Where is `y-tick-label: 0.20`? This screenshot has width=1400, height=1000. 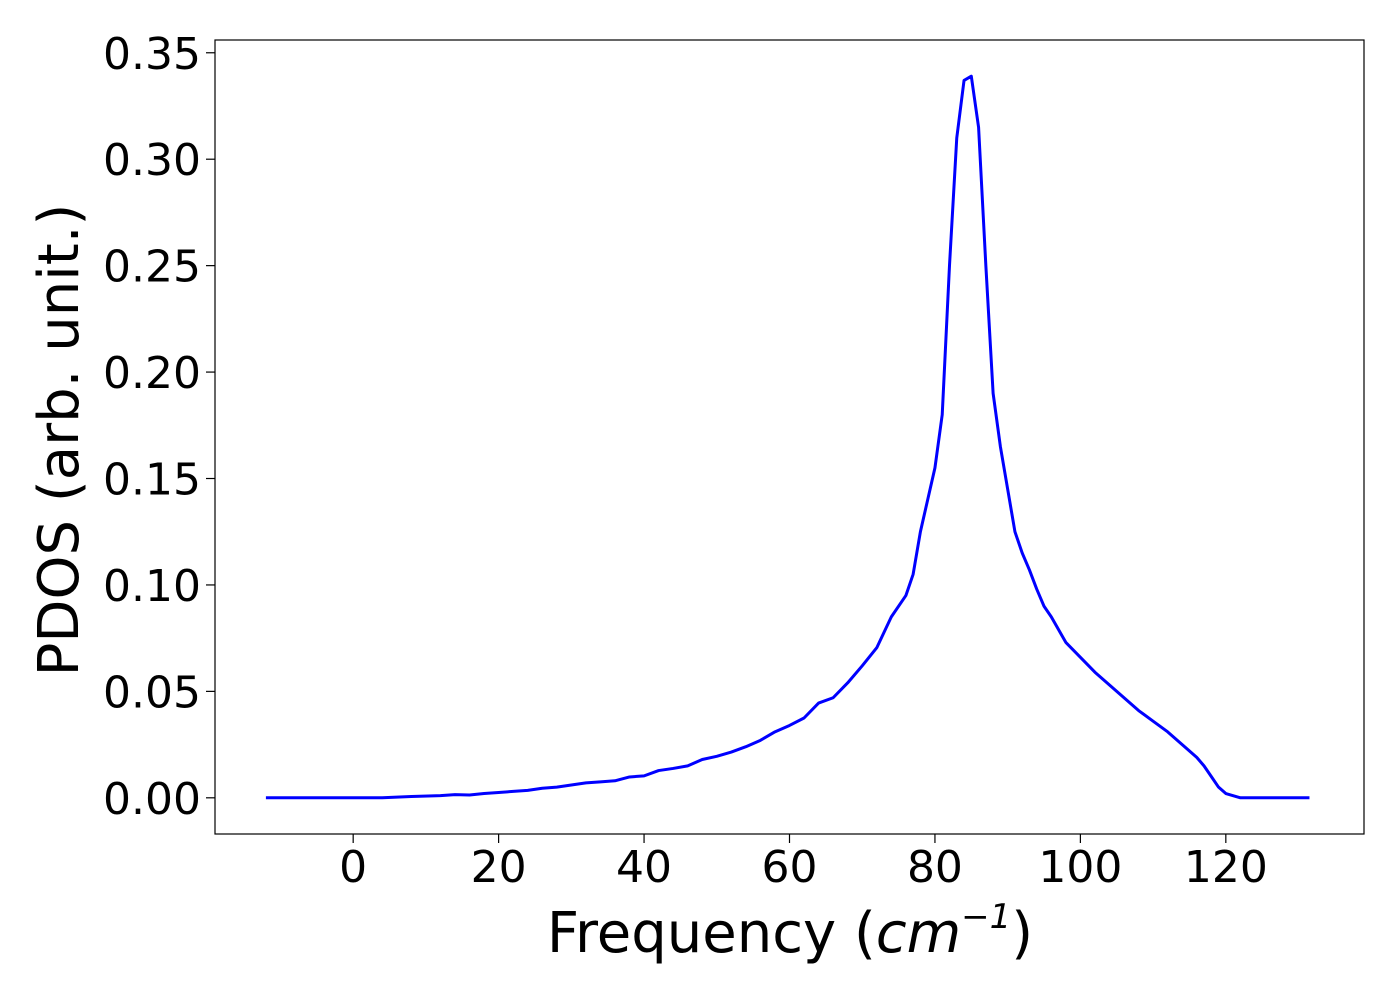
y-tick-label: 0.20 is located at coordinates (152, 373).